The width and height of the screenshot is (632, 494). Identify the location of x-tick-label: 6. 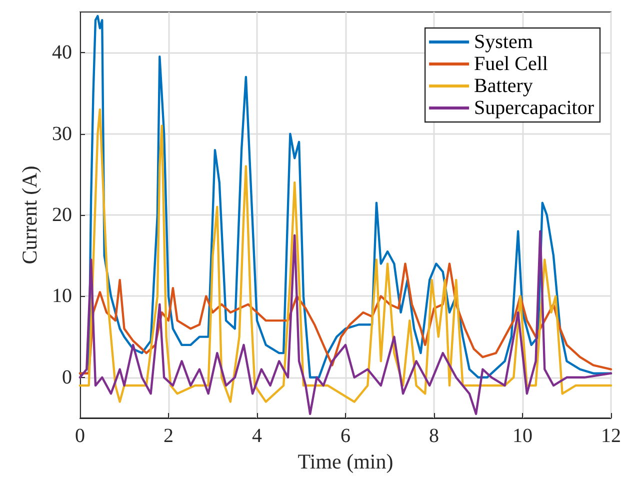
(345, 436).